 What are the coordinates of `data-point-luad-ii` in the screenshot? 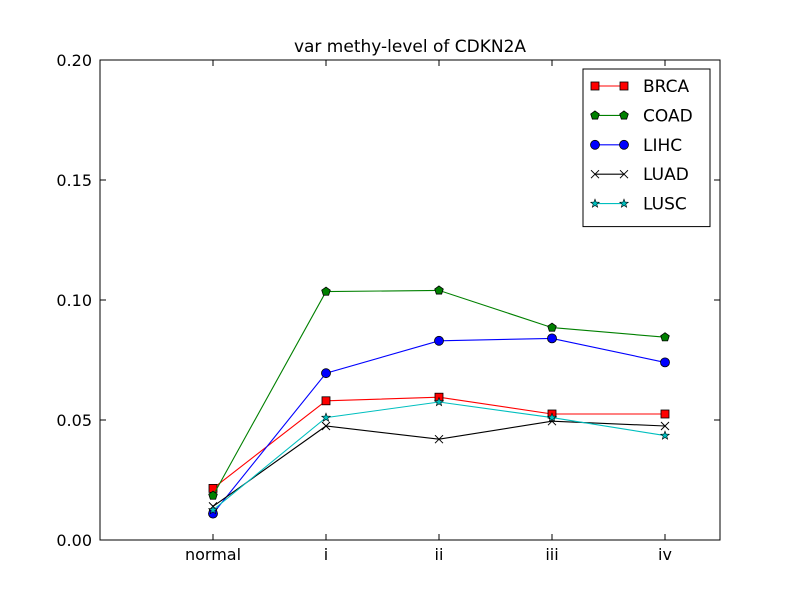 It's located at (439, 439).